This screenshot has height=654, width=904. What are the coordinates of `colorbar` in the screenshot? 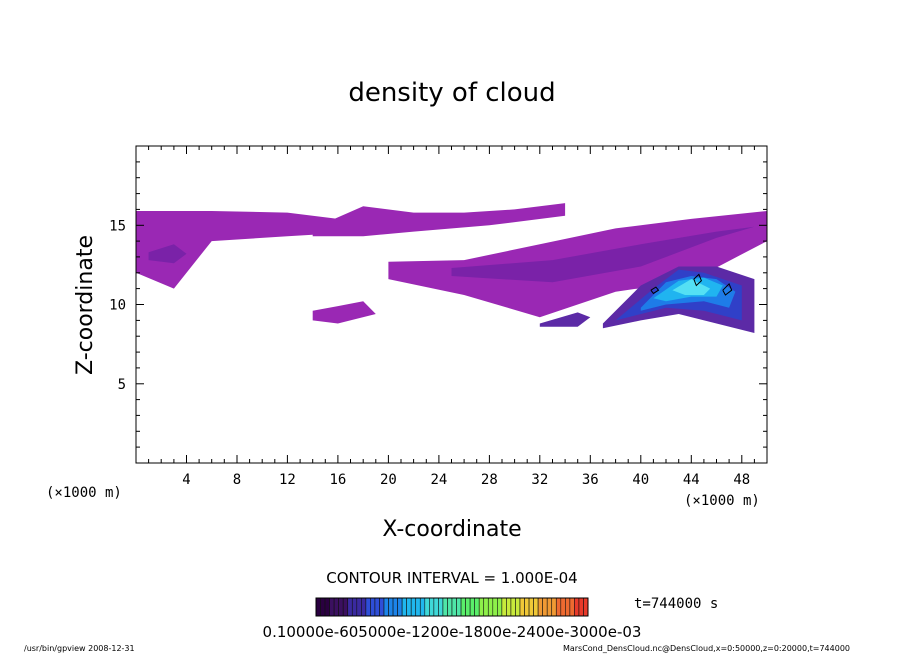 It's located at (452, 607).